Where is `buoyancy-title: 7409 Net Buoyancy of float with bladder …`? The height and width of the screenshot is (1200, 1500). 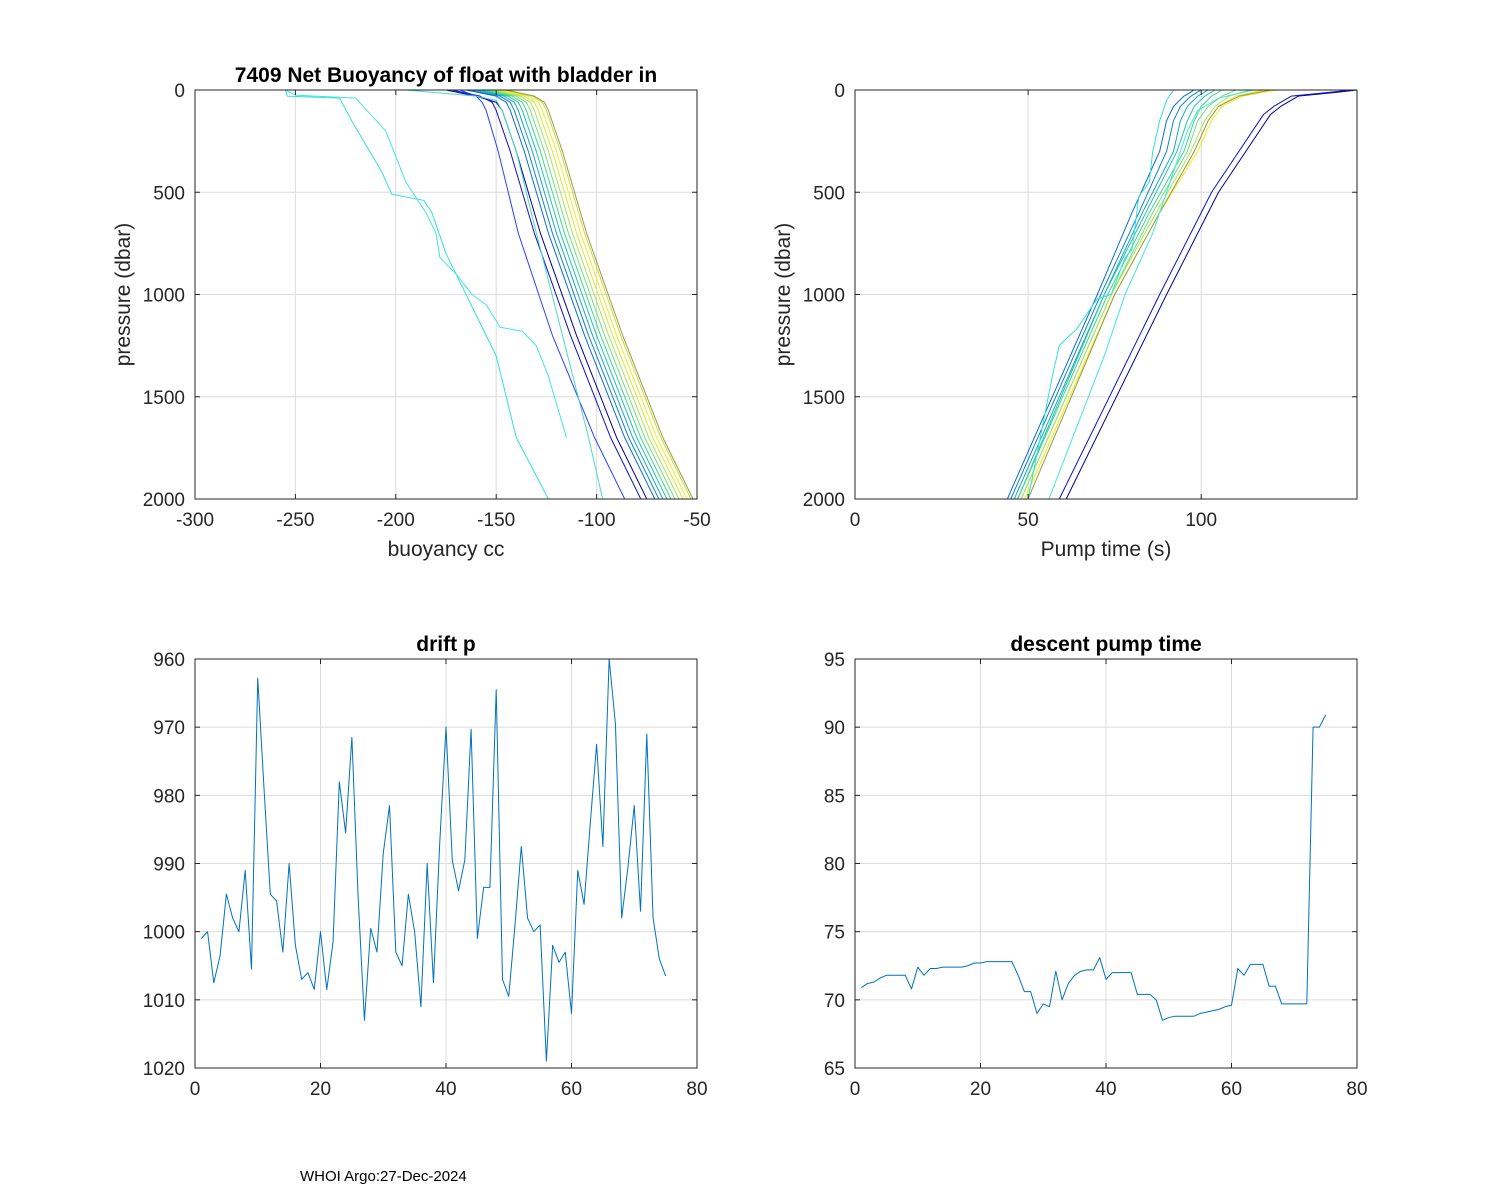 buoyancy-title: 7409 Net Buoyancy of float with bladder … is located at coordinates (446, 75).